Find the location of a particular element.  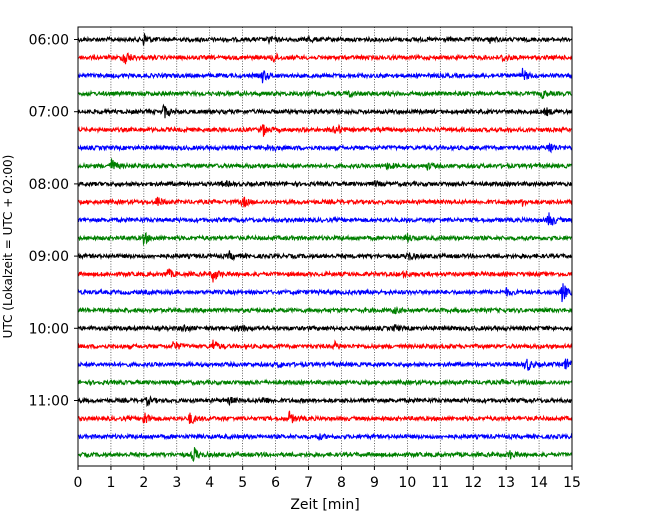

x-tick-label: 0 is located at coordinates (78, 483).